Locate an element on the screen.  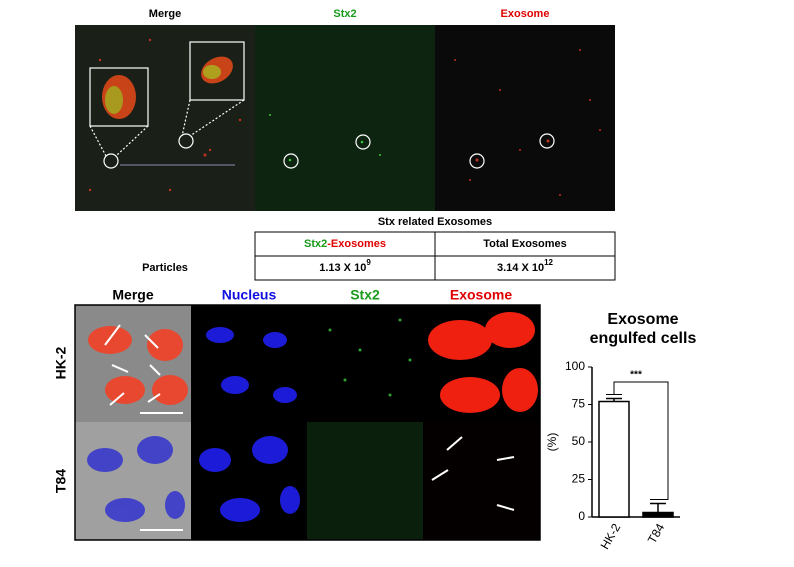
stx2-signal is located at coordinates (370, 357).